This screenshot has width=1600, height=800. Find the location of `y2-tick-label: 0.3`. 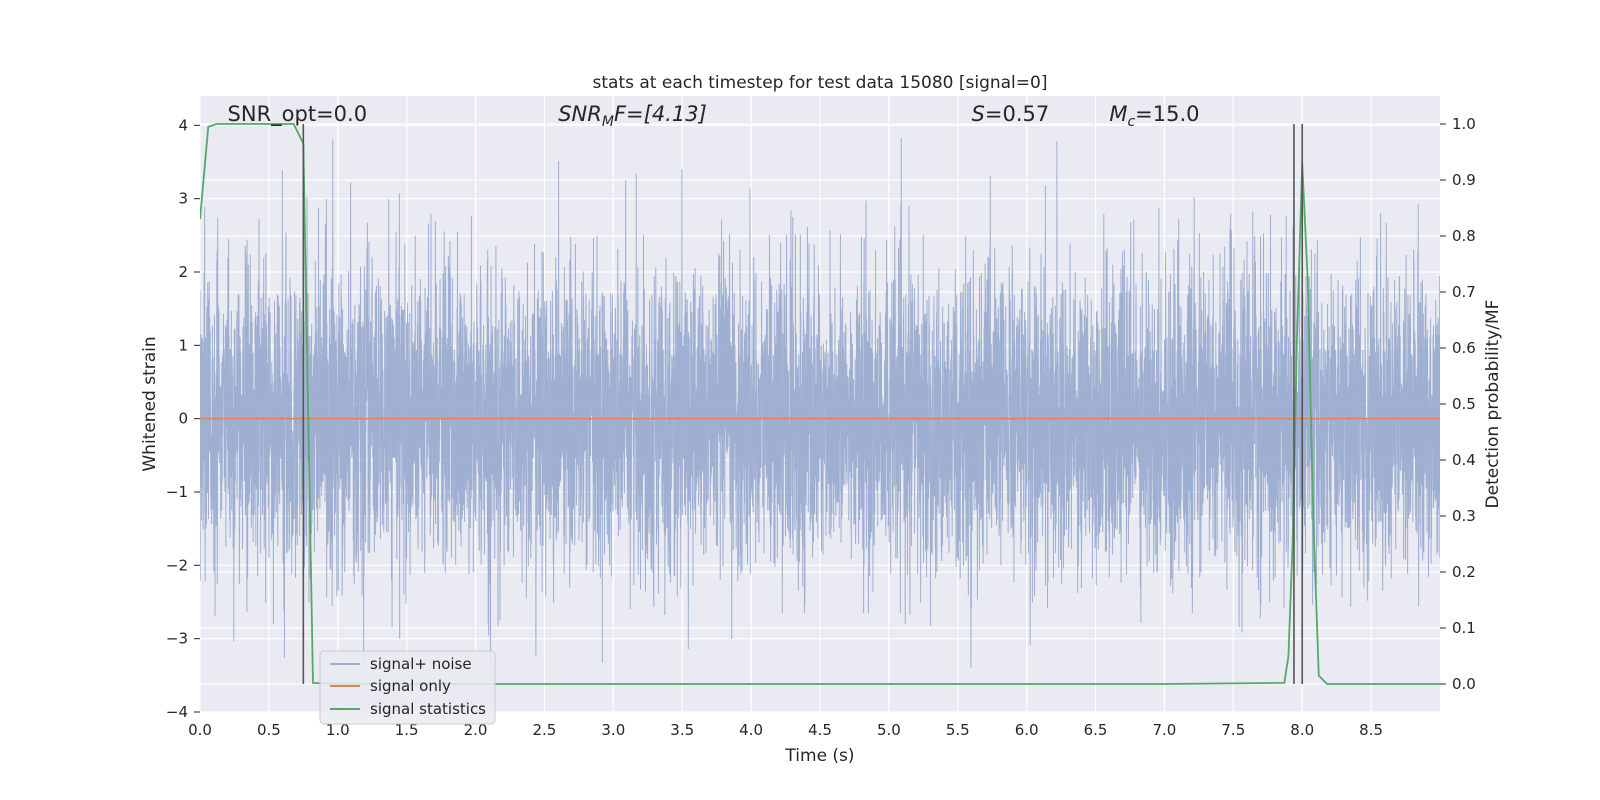

y2-tick-label: 0.3 is located at coordinates (1464, 516).